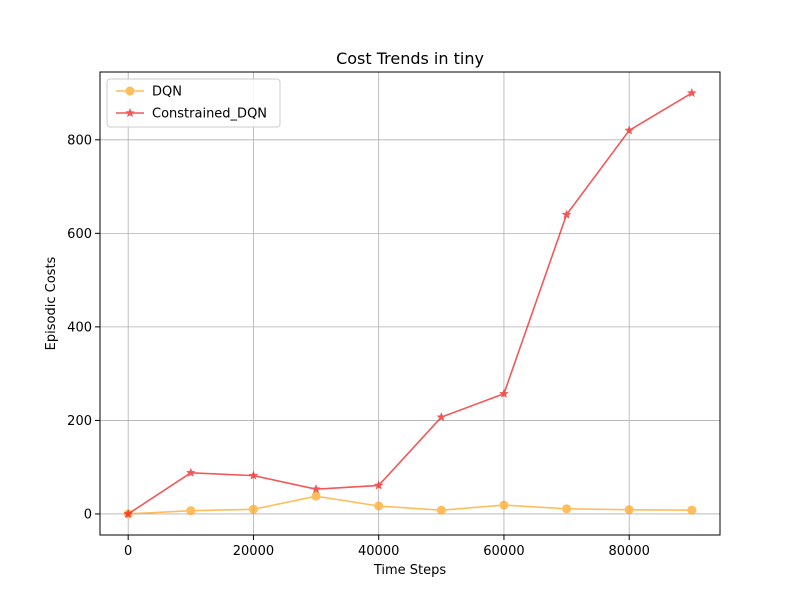 The image size is (800, 600). I want to click on legend-box, so click(193, 103).